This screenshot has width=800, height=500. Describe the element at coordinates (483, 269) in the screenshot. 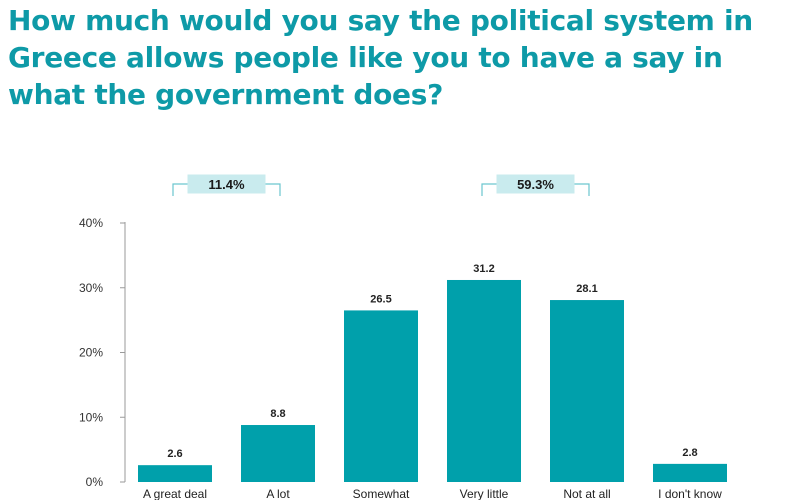

I see `bar-value-label: 31.2` at that location.